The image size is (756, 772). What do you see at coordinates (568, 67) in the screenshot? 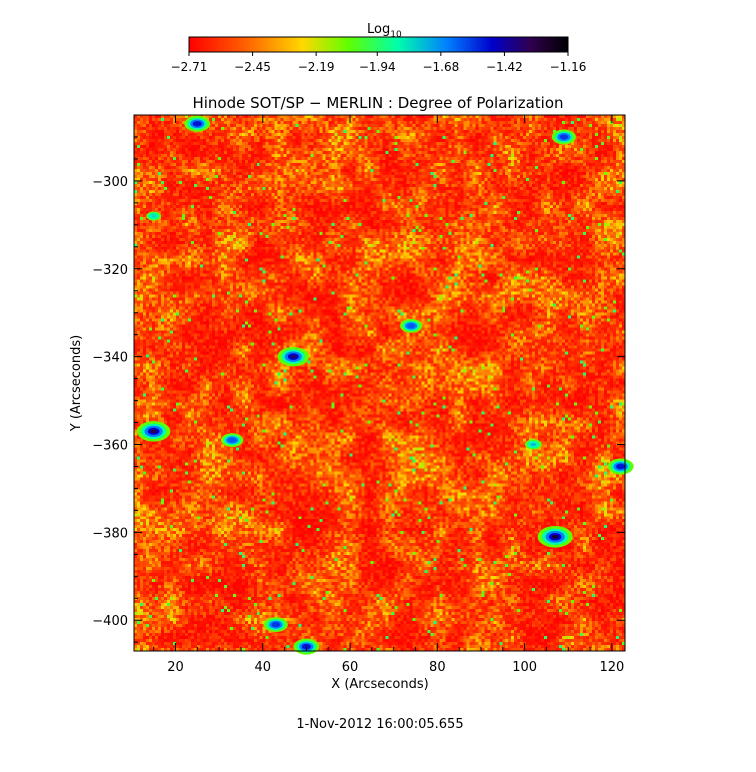
I see `colorbar-tick-label: −1.16` at bounding box center [568, 67].